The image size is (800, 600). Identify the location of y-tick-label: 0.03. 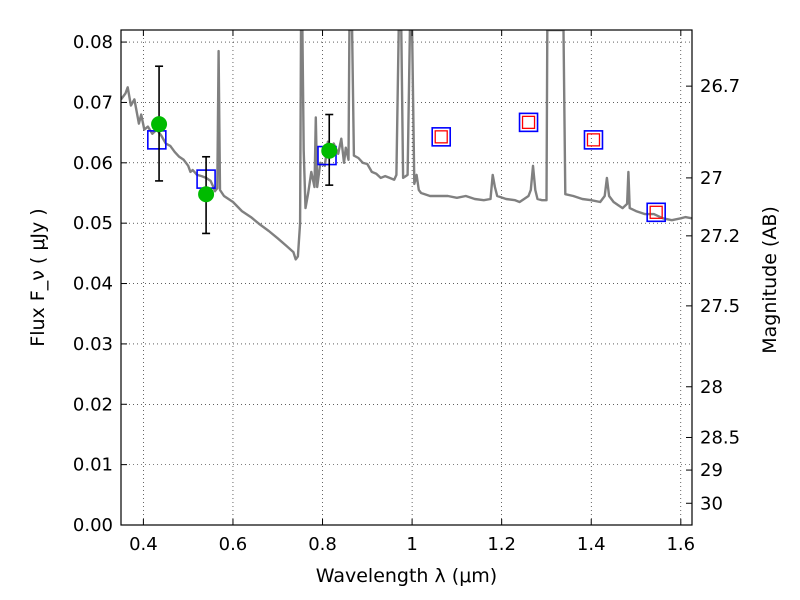
(93, 344).